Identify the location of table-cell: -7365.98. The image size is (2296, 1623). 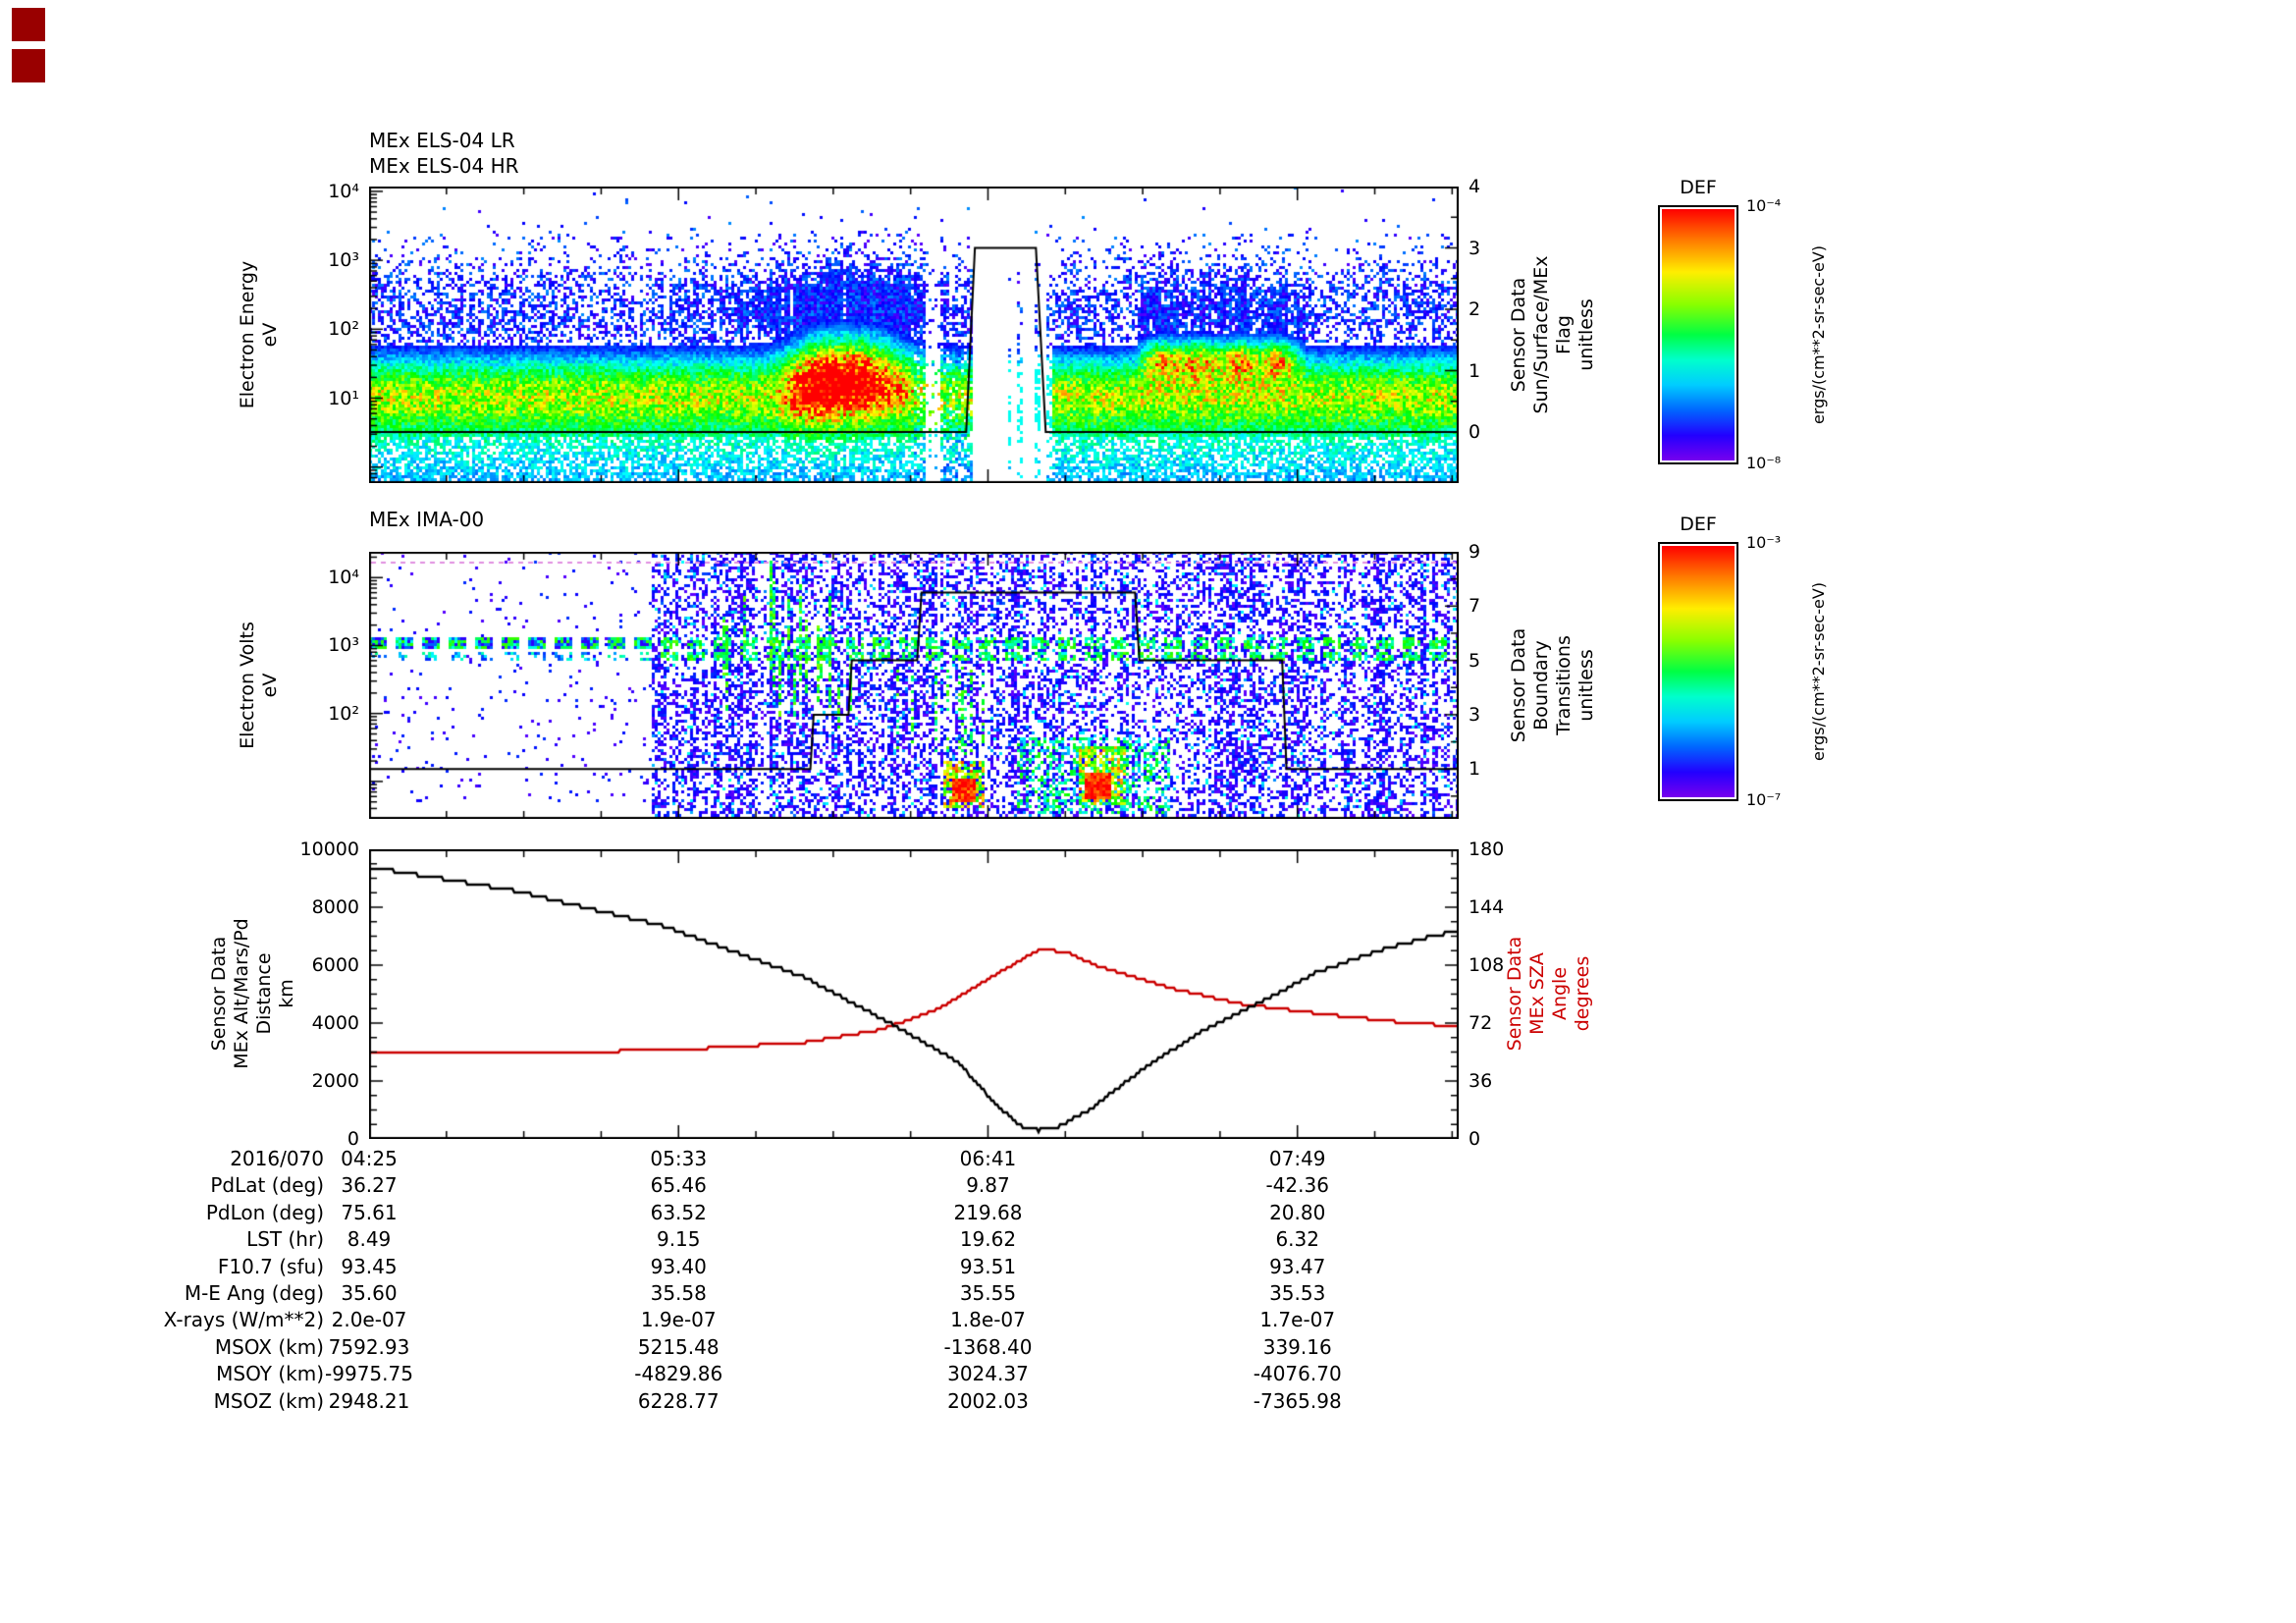
(1298, 1400).